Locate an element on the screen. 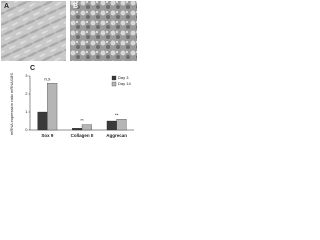  y-tick-label: 2 is located at coordinates (26, 93).